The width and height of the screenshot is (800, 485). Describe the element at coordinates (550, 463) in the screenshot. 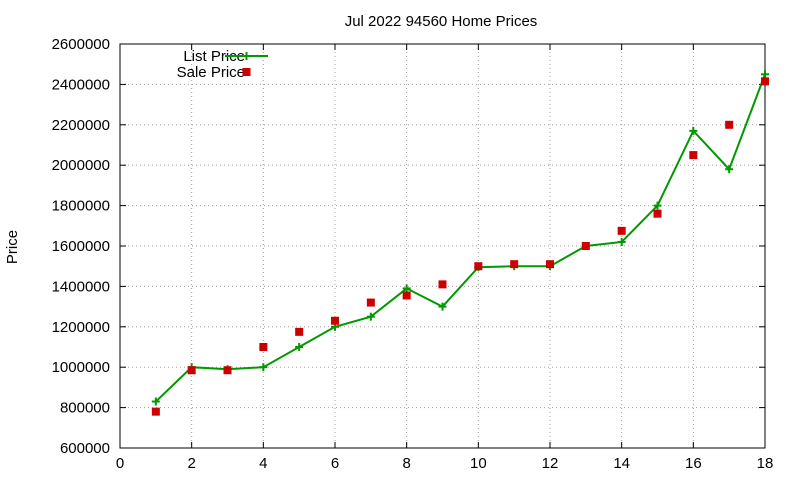

I see `x-tick-label: 12` at that location.